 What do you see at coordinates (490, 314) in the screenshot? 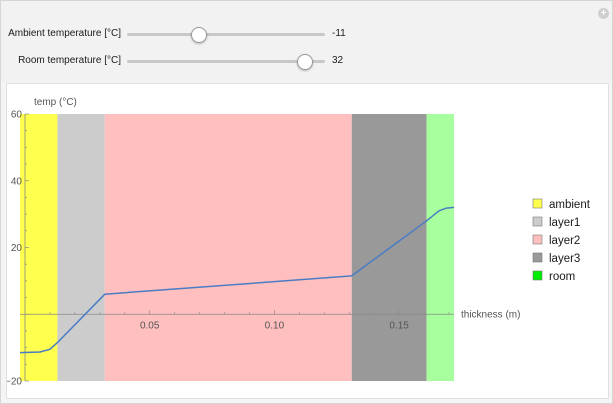
I see `x-axis-label: thickness (m)` at bounding box center [490, 314].